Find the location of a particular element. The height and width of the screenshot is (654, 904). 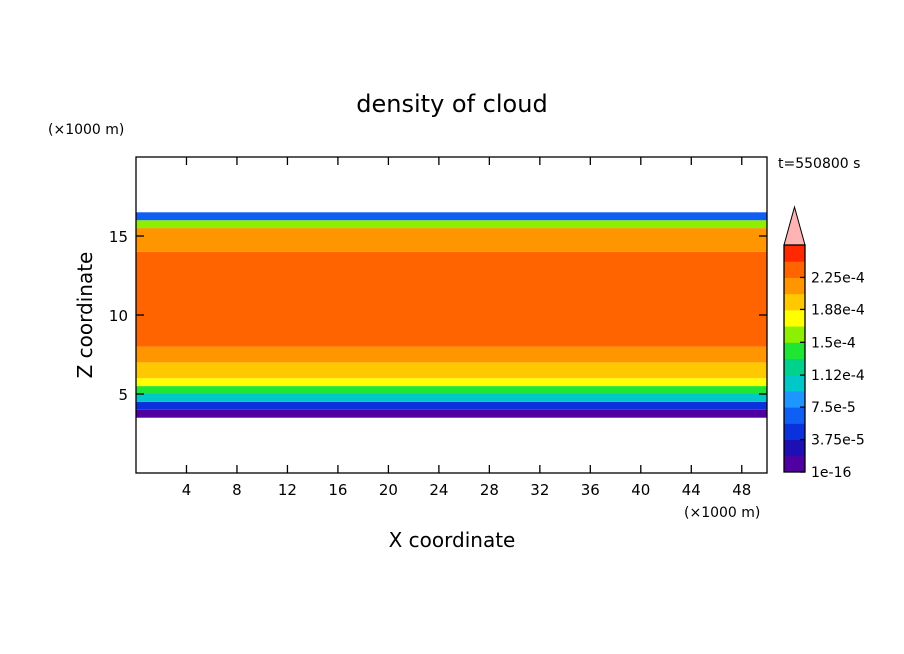

x-tick-label: 44 is located at coordinates (691, 490).